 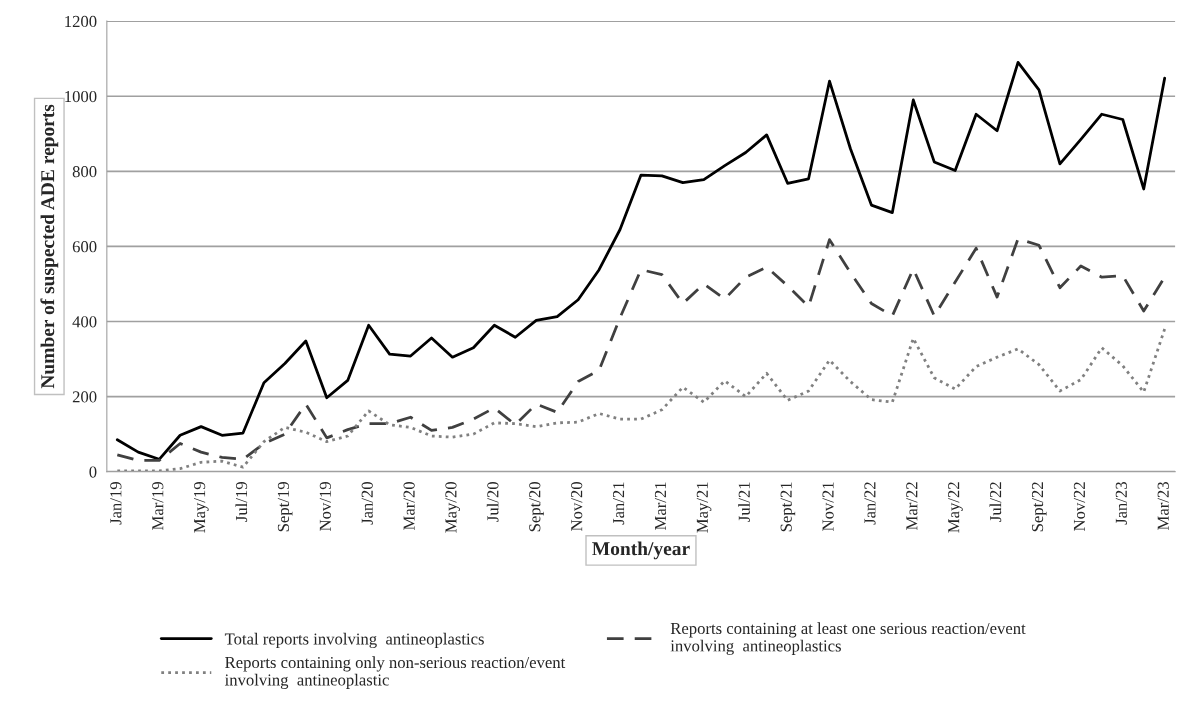 What do you see at coordinates (828, 506) in the screenshot?
I see `x-tick-label: Nov/21` at bounding box center [828, 506].